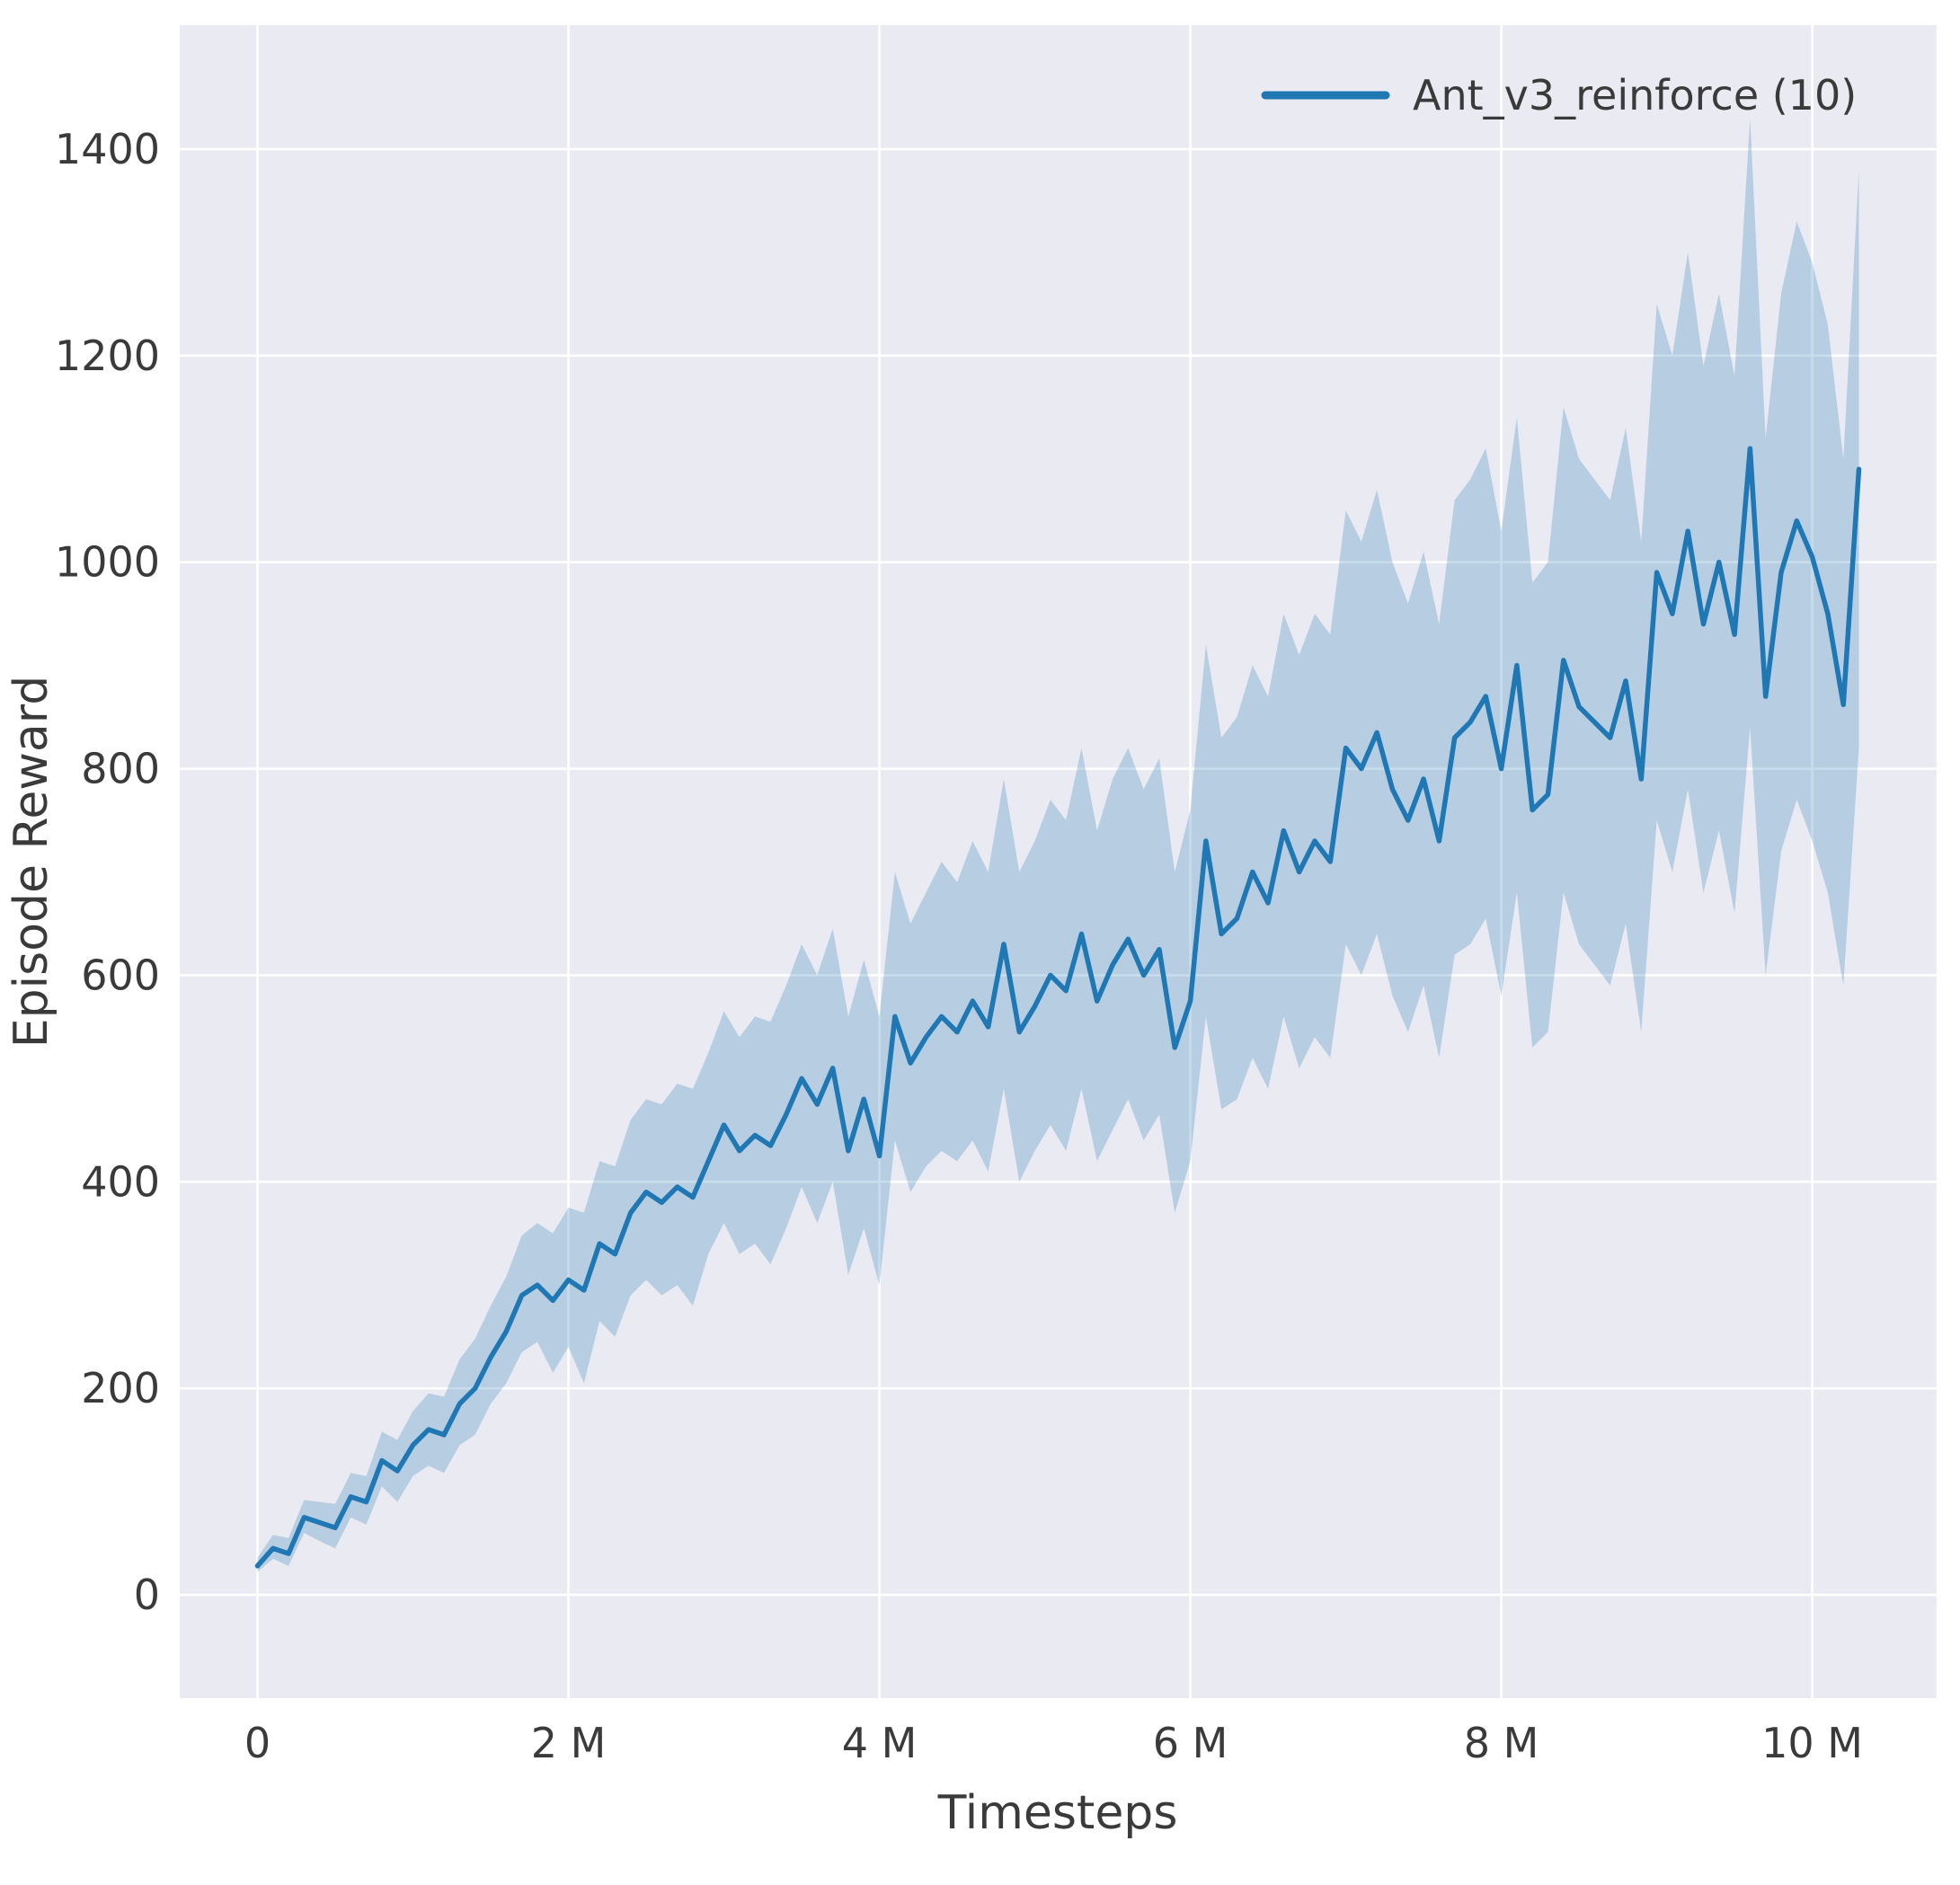  What do you see at coordinates (147, 1595) in the screenshot?
I see `y-tick-label: 0` at bounding box center [147, 1595].